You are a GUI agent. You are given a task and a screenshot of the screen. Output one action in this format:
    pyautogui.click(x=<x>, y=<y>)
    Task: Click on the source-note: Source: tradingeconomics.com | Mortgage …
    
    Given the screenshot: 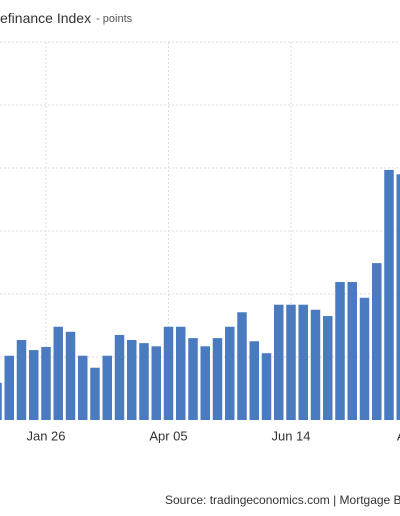 What is the action you would take?
    pyautogui.click(x=282, y=500)
    